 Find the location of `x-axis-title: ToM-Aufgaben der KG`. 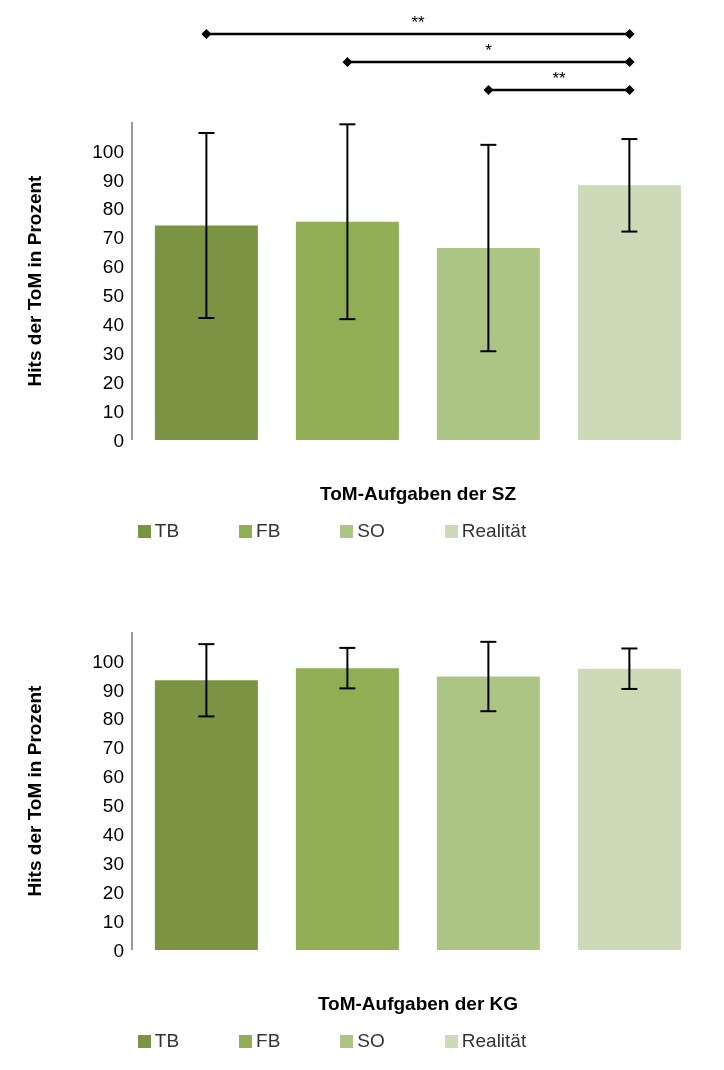

x-axis-title: ToM-Aufgaben der KG is located at coordinates (418, 1003).